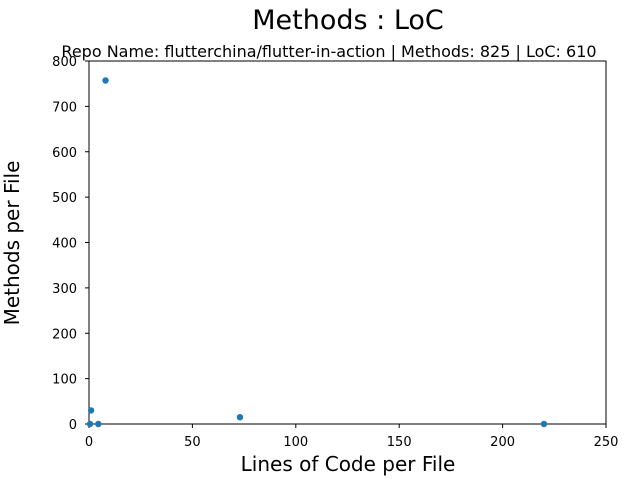  I want to click on y-tick-label: 0, so click(73, 425).